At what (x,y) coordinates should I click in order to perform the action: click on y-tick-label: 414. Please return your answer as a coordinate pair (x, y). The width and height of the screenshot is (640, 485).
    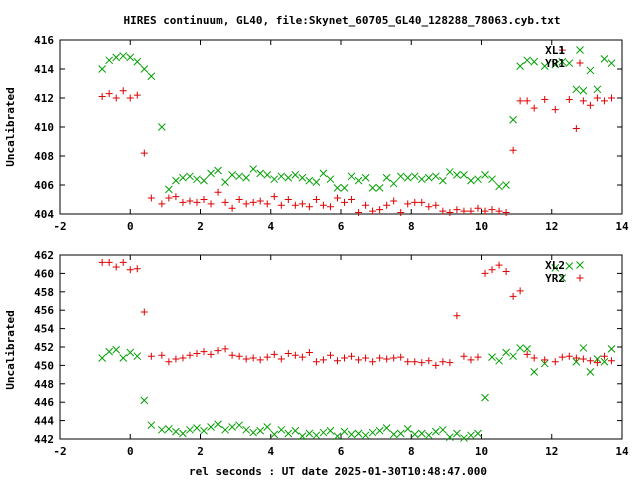
    Looking at the image, I should click on (44, 69).